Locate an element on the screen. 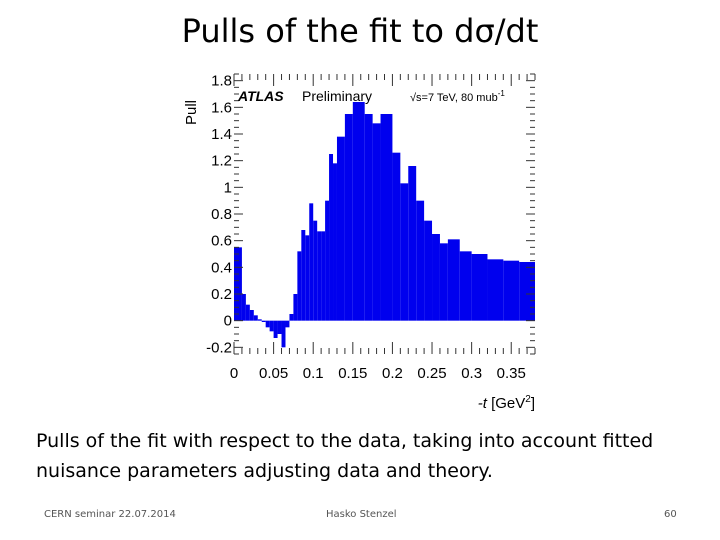 The image size is (720, 540). y-tick-label: 1.2 is located at coordinates (221, 161).